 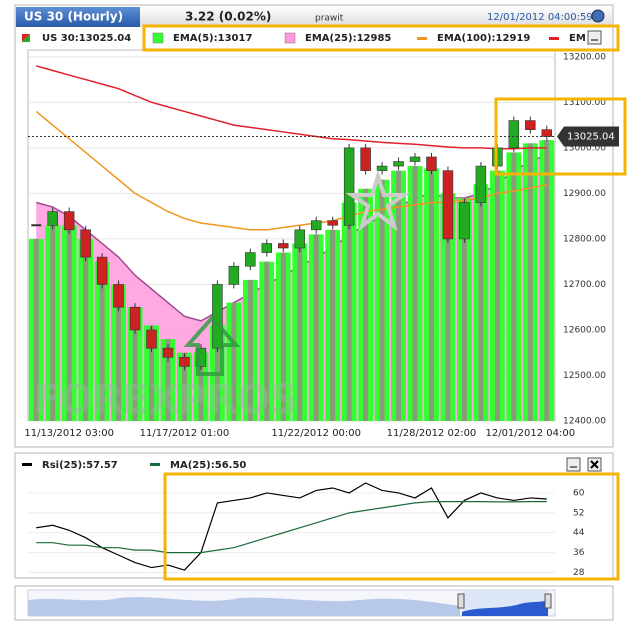 What do you see at coordinates (316, 433) in the screenshot?
I see `x-tick-label: 11/22/2012 00:00` at bounding box center [316, 433].